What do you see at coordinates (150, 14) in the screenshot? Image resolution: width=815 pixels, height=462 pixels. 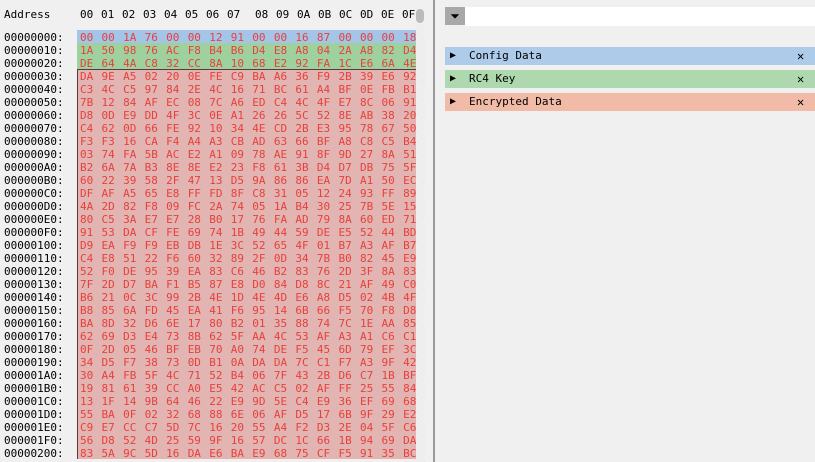 I see `column-header: 03` at bounding box center [150, 14].